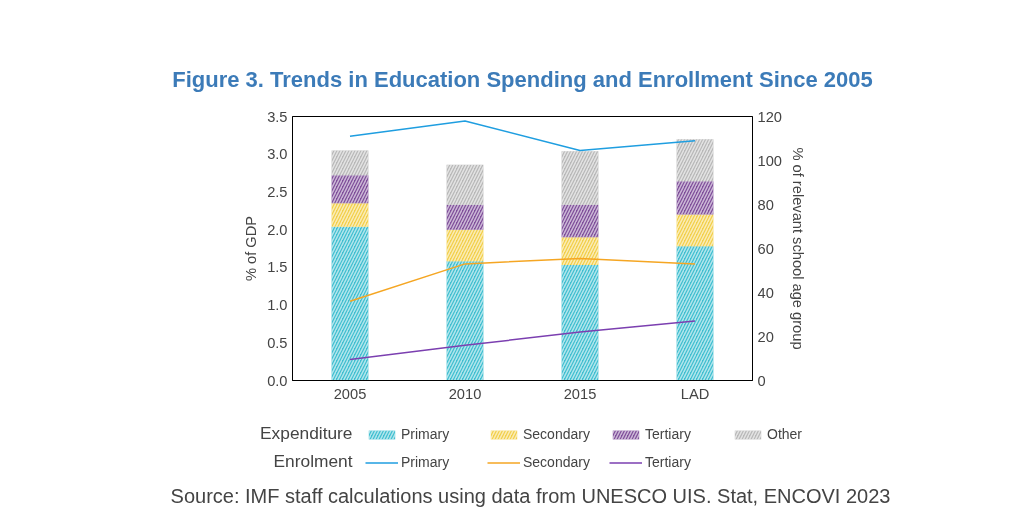  Describe the element at coordinates (277, 229) in the screenshot. I see `y-tick-label: 2.0` at that location.